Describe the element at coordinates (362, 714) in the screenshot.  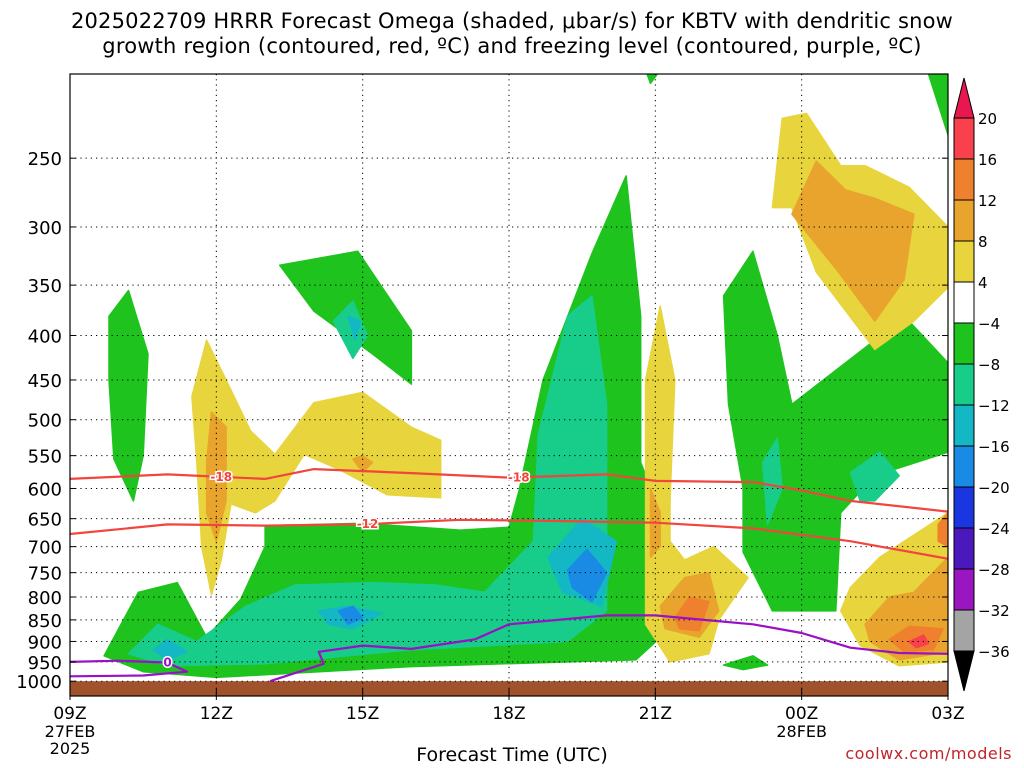
I see `x-tick-label-15Z: 15Z` at that location.